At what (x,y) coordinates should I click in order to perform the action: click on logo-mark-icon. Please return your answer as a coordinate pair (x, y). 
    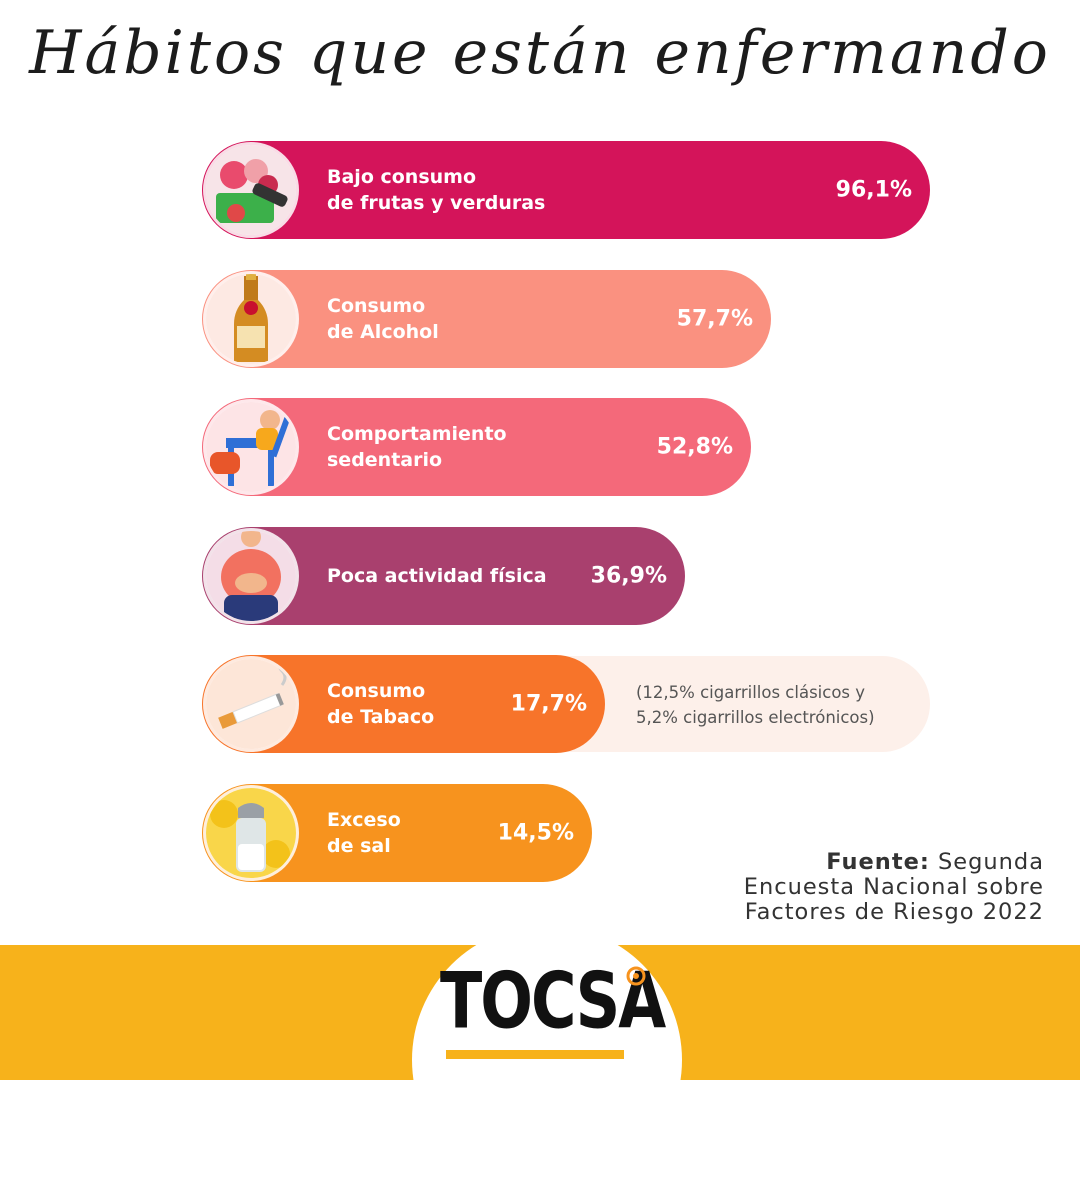
    Looking at the image, I should click on (636, 976).